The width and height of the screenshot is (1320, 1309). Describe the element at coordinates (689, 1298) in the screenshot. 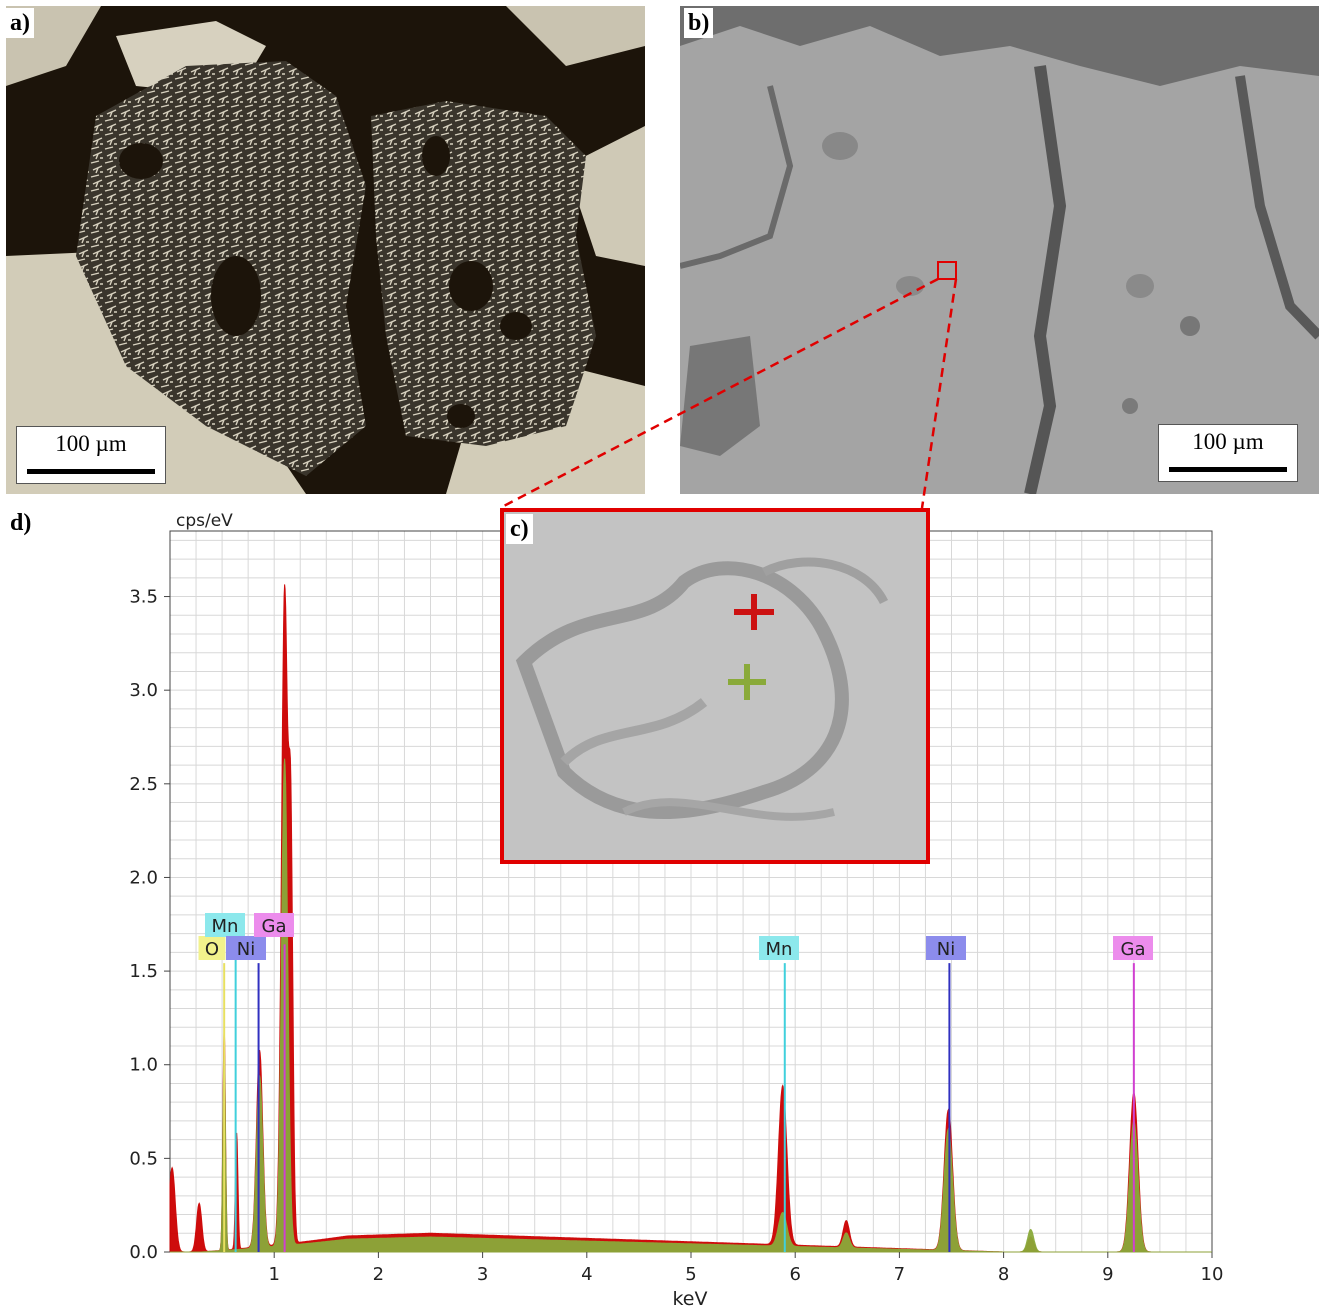

I see `x-axis-label: keV` at that location.